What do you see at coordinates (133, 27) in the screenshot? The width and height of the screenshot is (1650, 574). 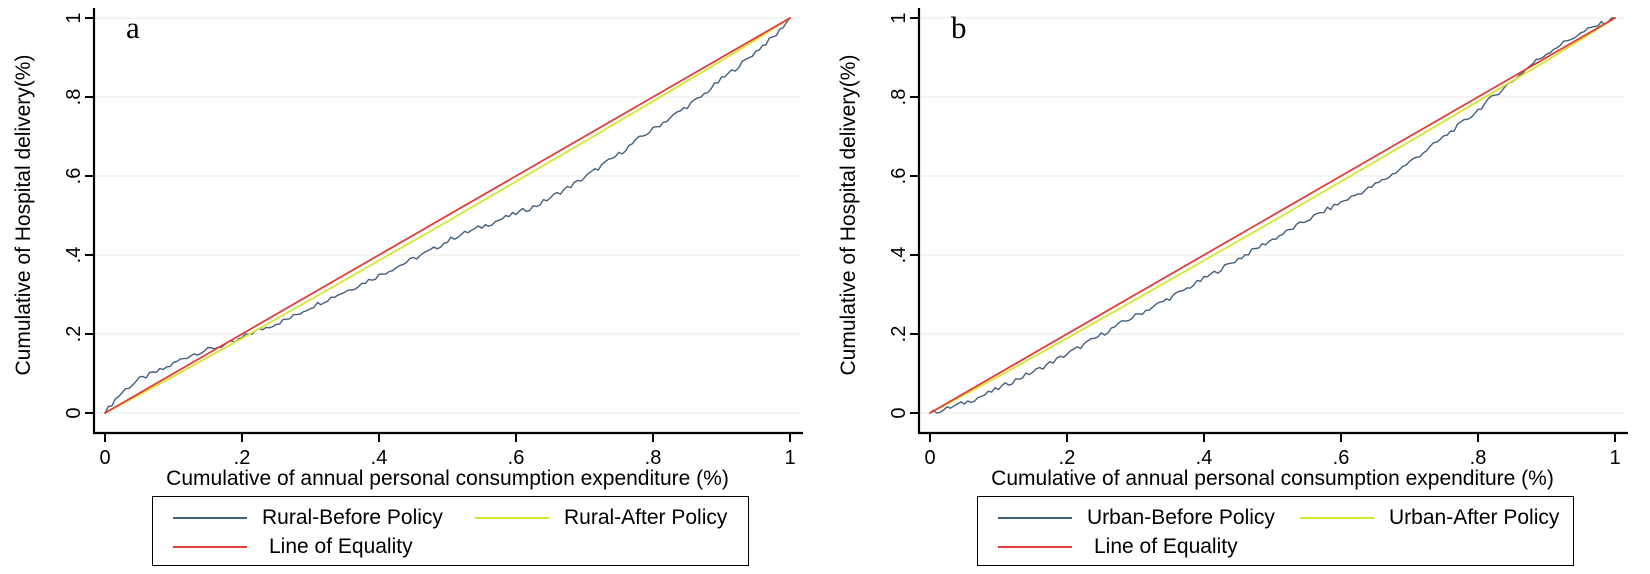 I see `panel-letter-a: a` at bounding box center [133, 27].